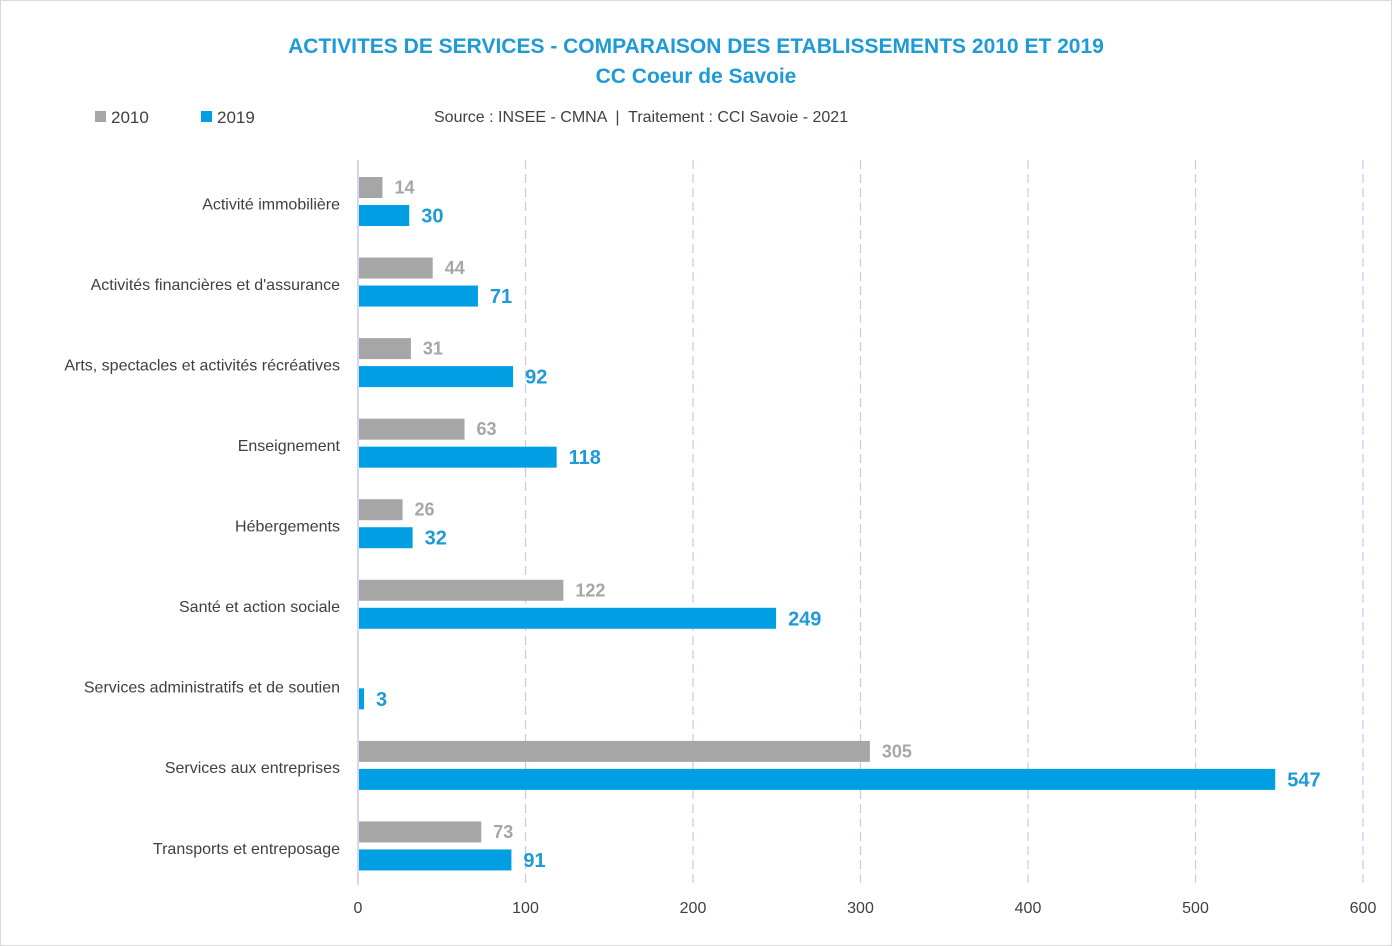  I want to click on legend-item-2019: 2019, so click(228, 118).